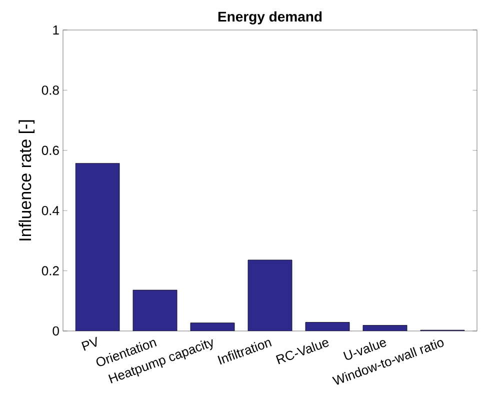  I want to click on y-tick-label: 0.4, so click(51, 211).